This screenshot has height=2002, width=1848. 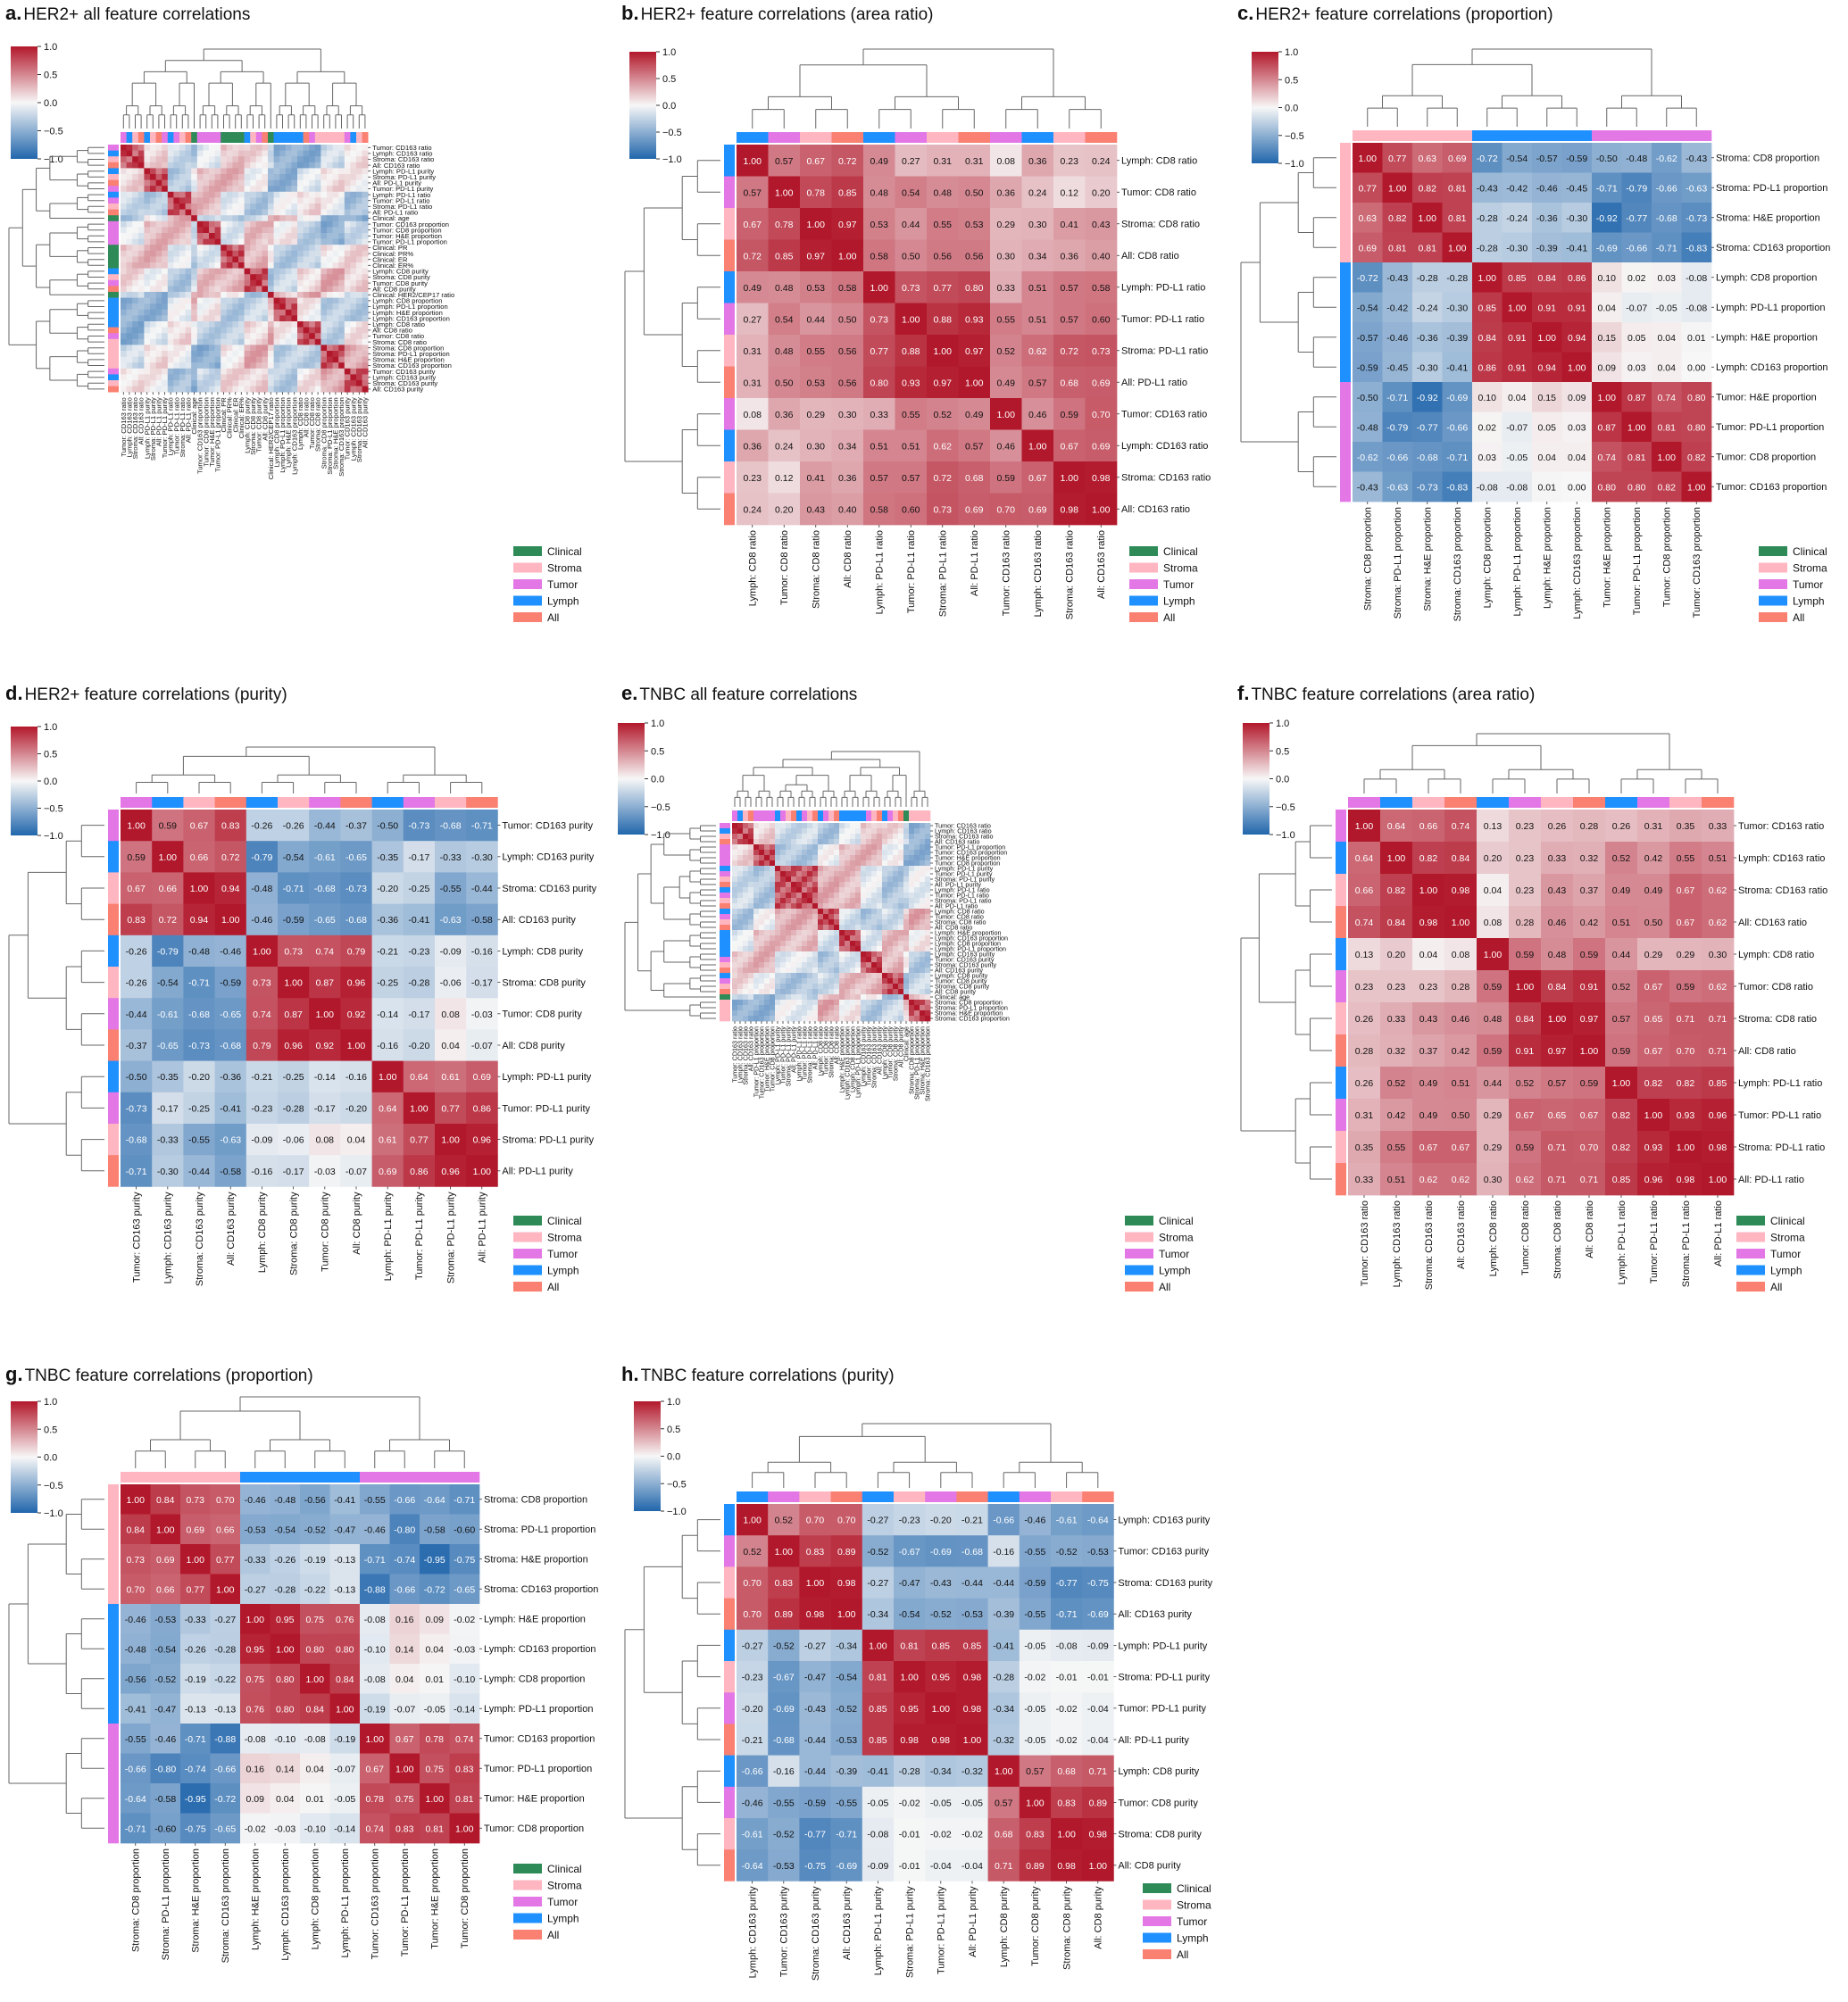 What do you see at coordinates (401, 148) in the screenshot?
I see `row-label: Tumor: CD163 ratio` at bounding box center [401, 148].